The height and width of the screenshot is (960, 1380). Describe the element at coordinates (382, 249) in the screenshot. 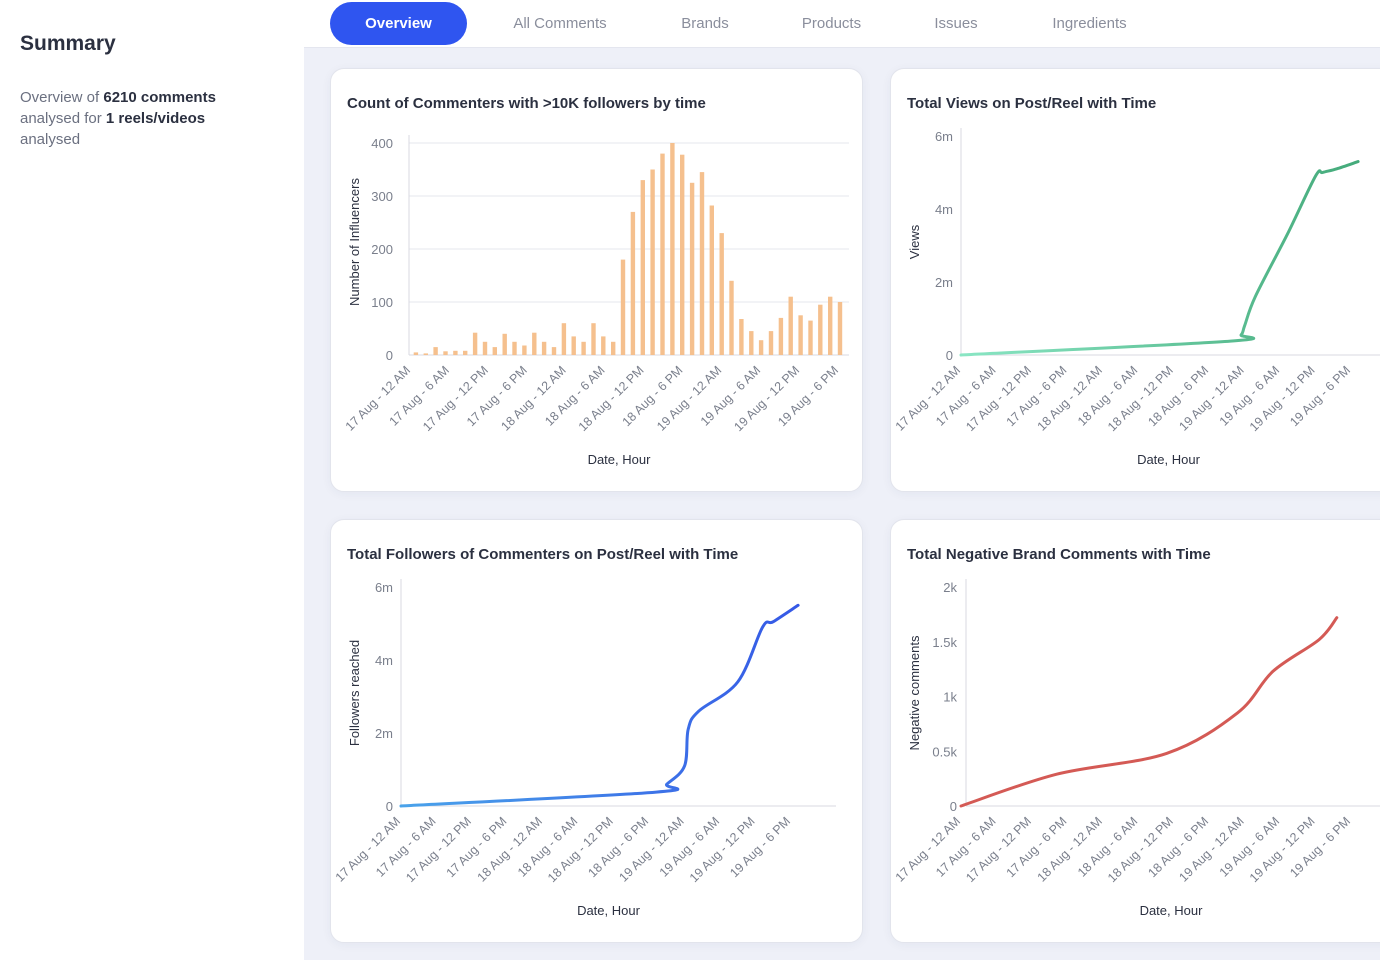

I see `y-tick-label: 200` at that location.